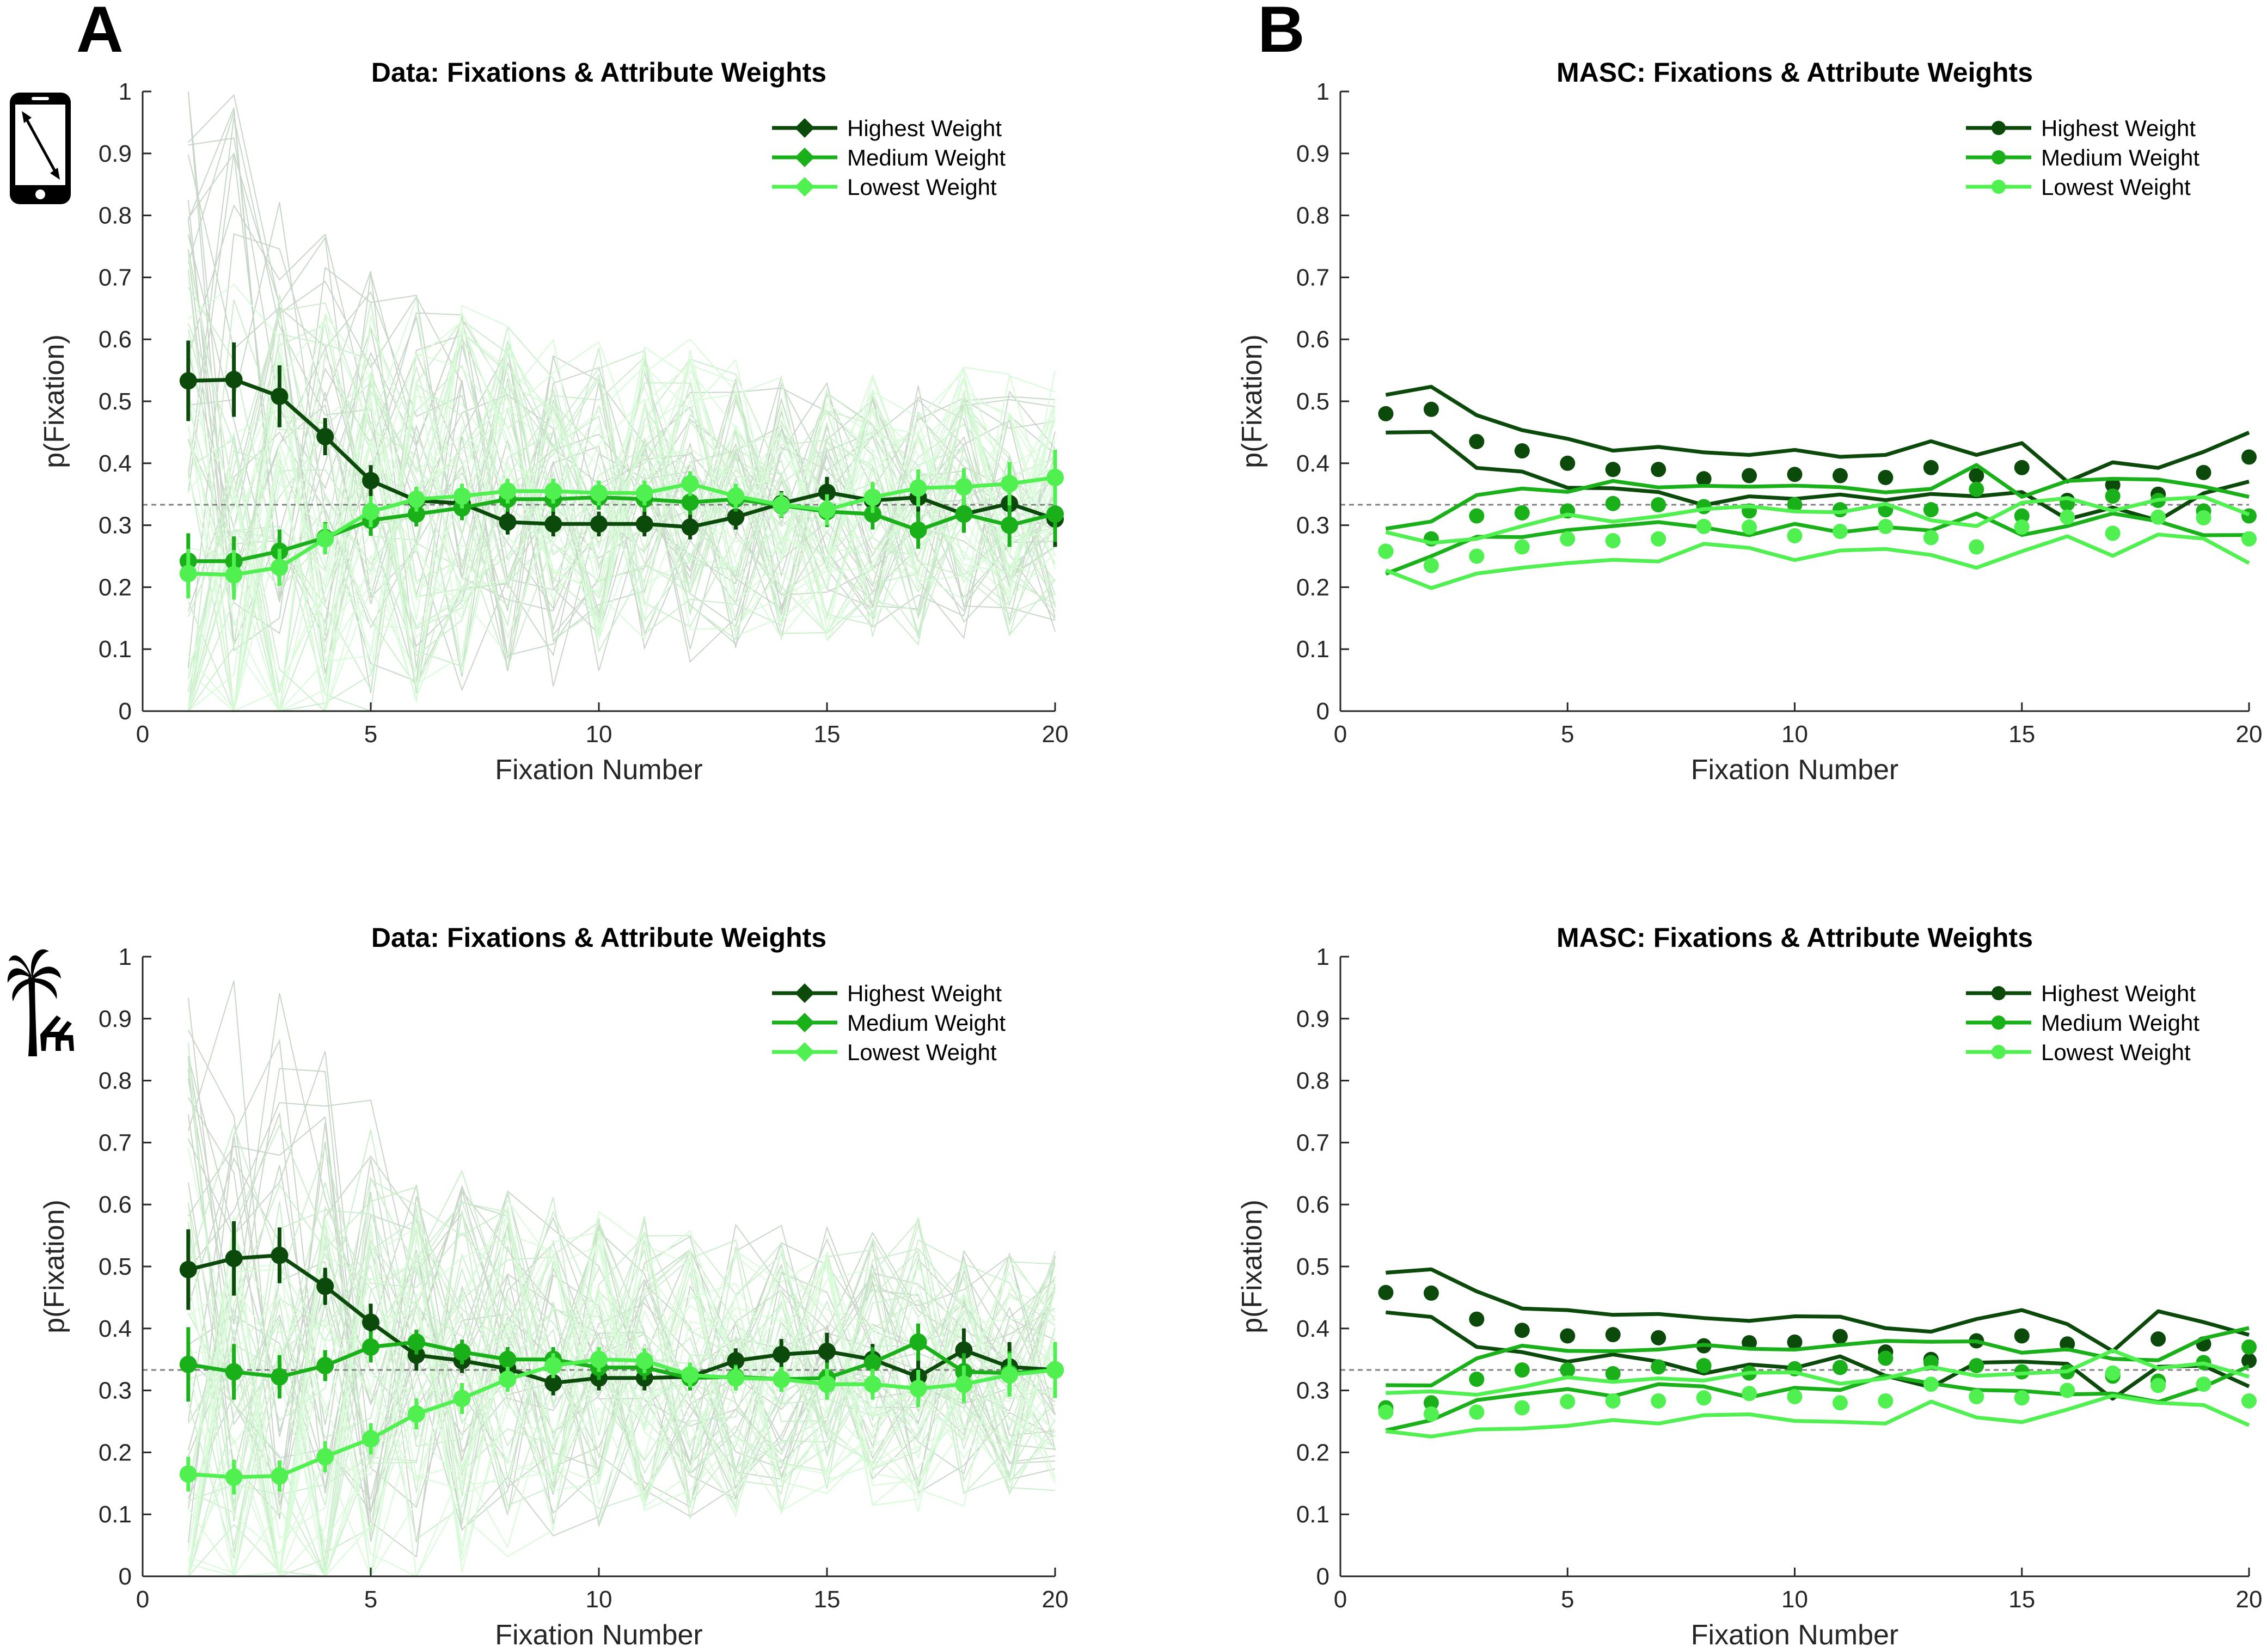 The width and height of the screenshot is (2267, 1652). What do you see at coordinates (116, 216) in the screenshot?
I see `y-tick-label: 0.8` at bounding box center [116, 216].